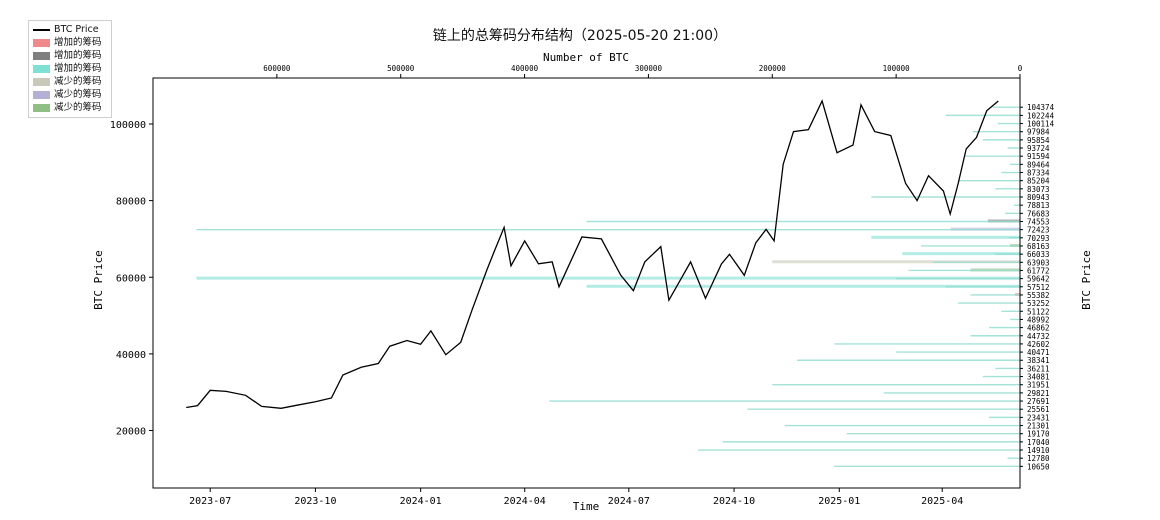 The width and height of the screenshot is (1160, 520). Describe the element at coordinates (1038, 279) in the screenshot. I see `right-tick-label: 59642` at that location.